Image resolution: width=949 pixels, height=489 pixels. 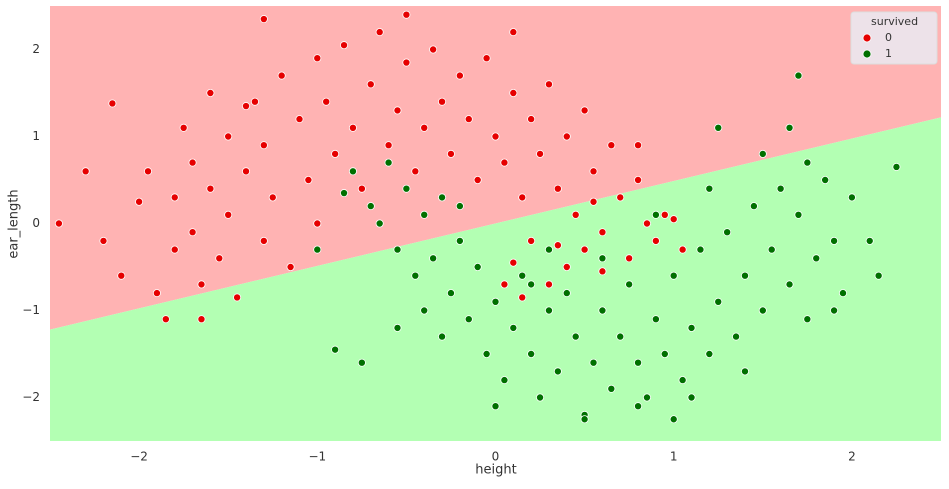 What do you see at coordinates (867, 54) in the screenshot?
I see `legend-marker` at bounding box center [867, 54].